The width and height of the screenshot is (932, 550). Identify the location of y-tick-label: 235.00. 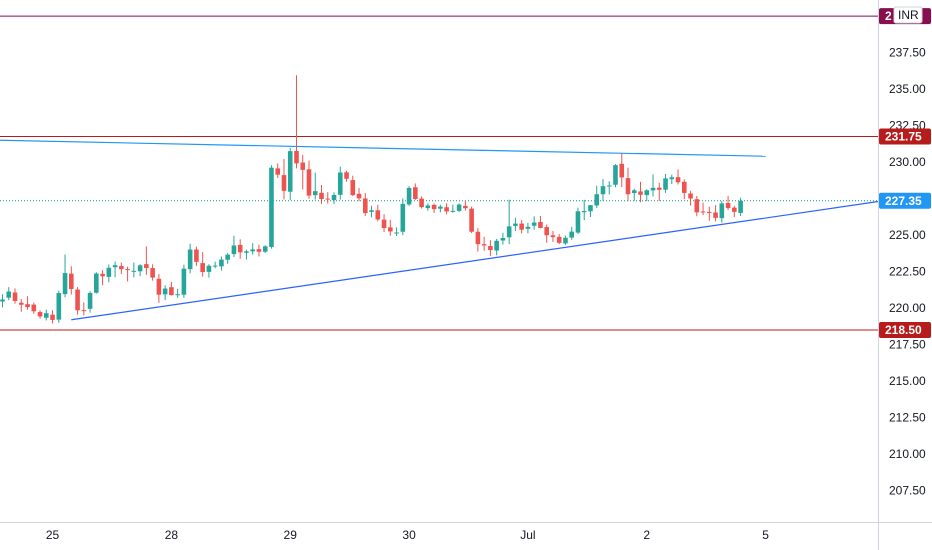
(907, 89).